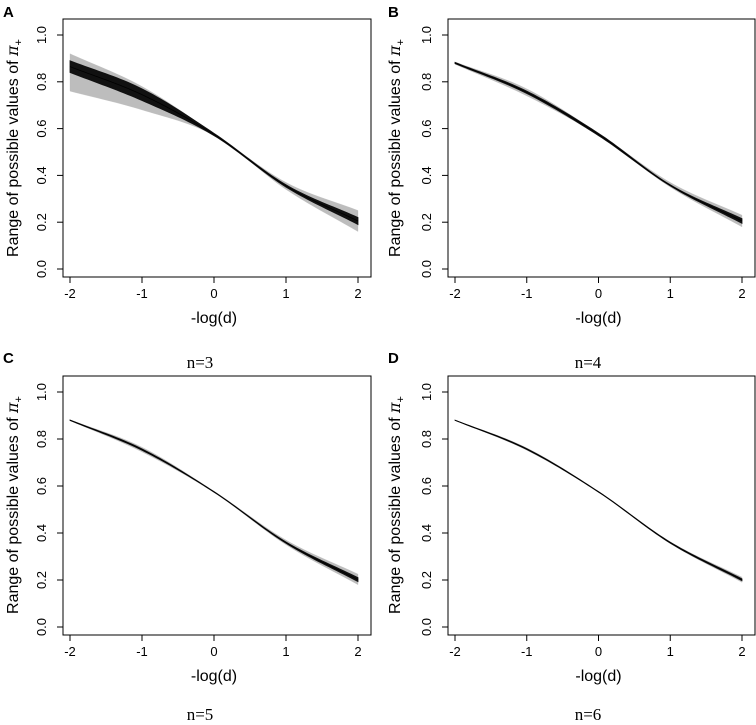  What do you see at coordinates (393, 358) in the screenshot?
I see `panel-label: D` at bounding box center [393, 358].